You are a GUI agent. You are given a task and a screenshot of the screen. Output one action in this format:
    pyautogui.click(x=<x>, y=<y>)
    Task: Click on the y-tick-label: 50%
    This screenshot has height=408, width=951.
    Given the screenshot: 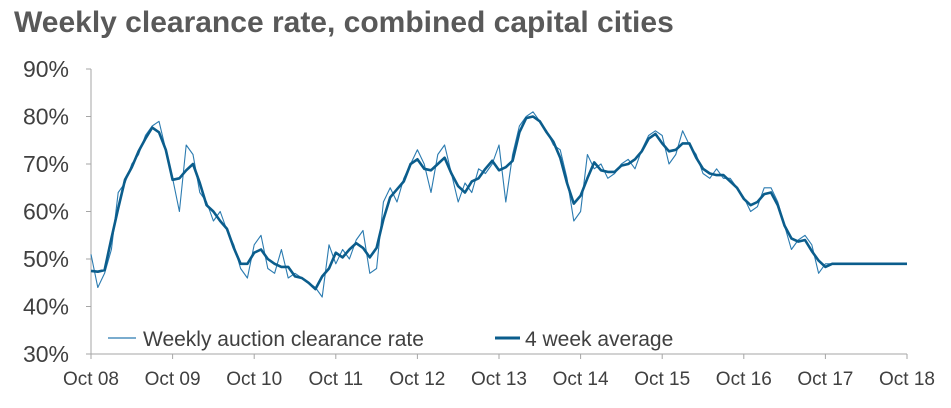 What is the action you would take?
    pyautogui.click(x=46, y=259)
    